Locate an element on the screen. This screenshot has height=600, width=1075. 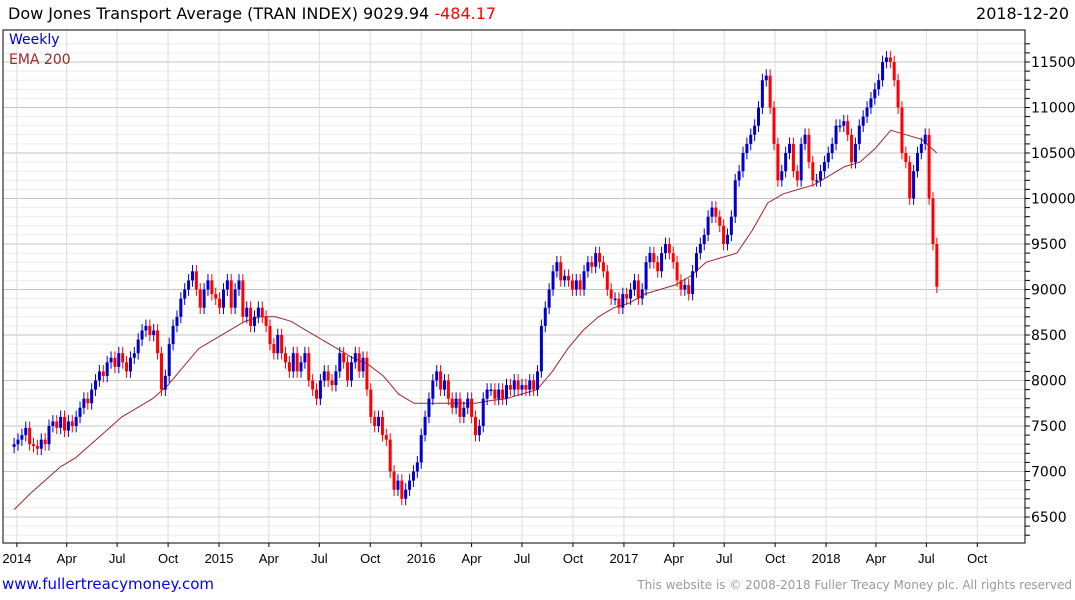
x-tick-label: 2014 is located at coordinates (16, 558).